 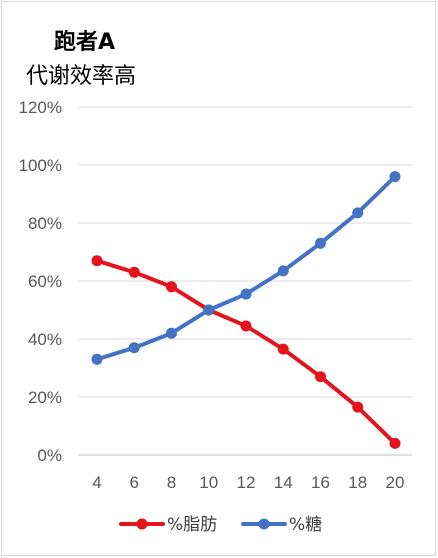 What do you see at coordinates (45, 339) in the screenshot?
I see `y-tick-label: 40%` at bounding box center [45, 339].